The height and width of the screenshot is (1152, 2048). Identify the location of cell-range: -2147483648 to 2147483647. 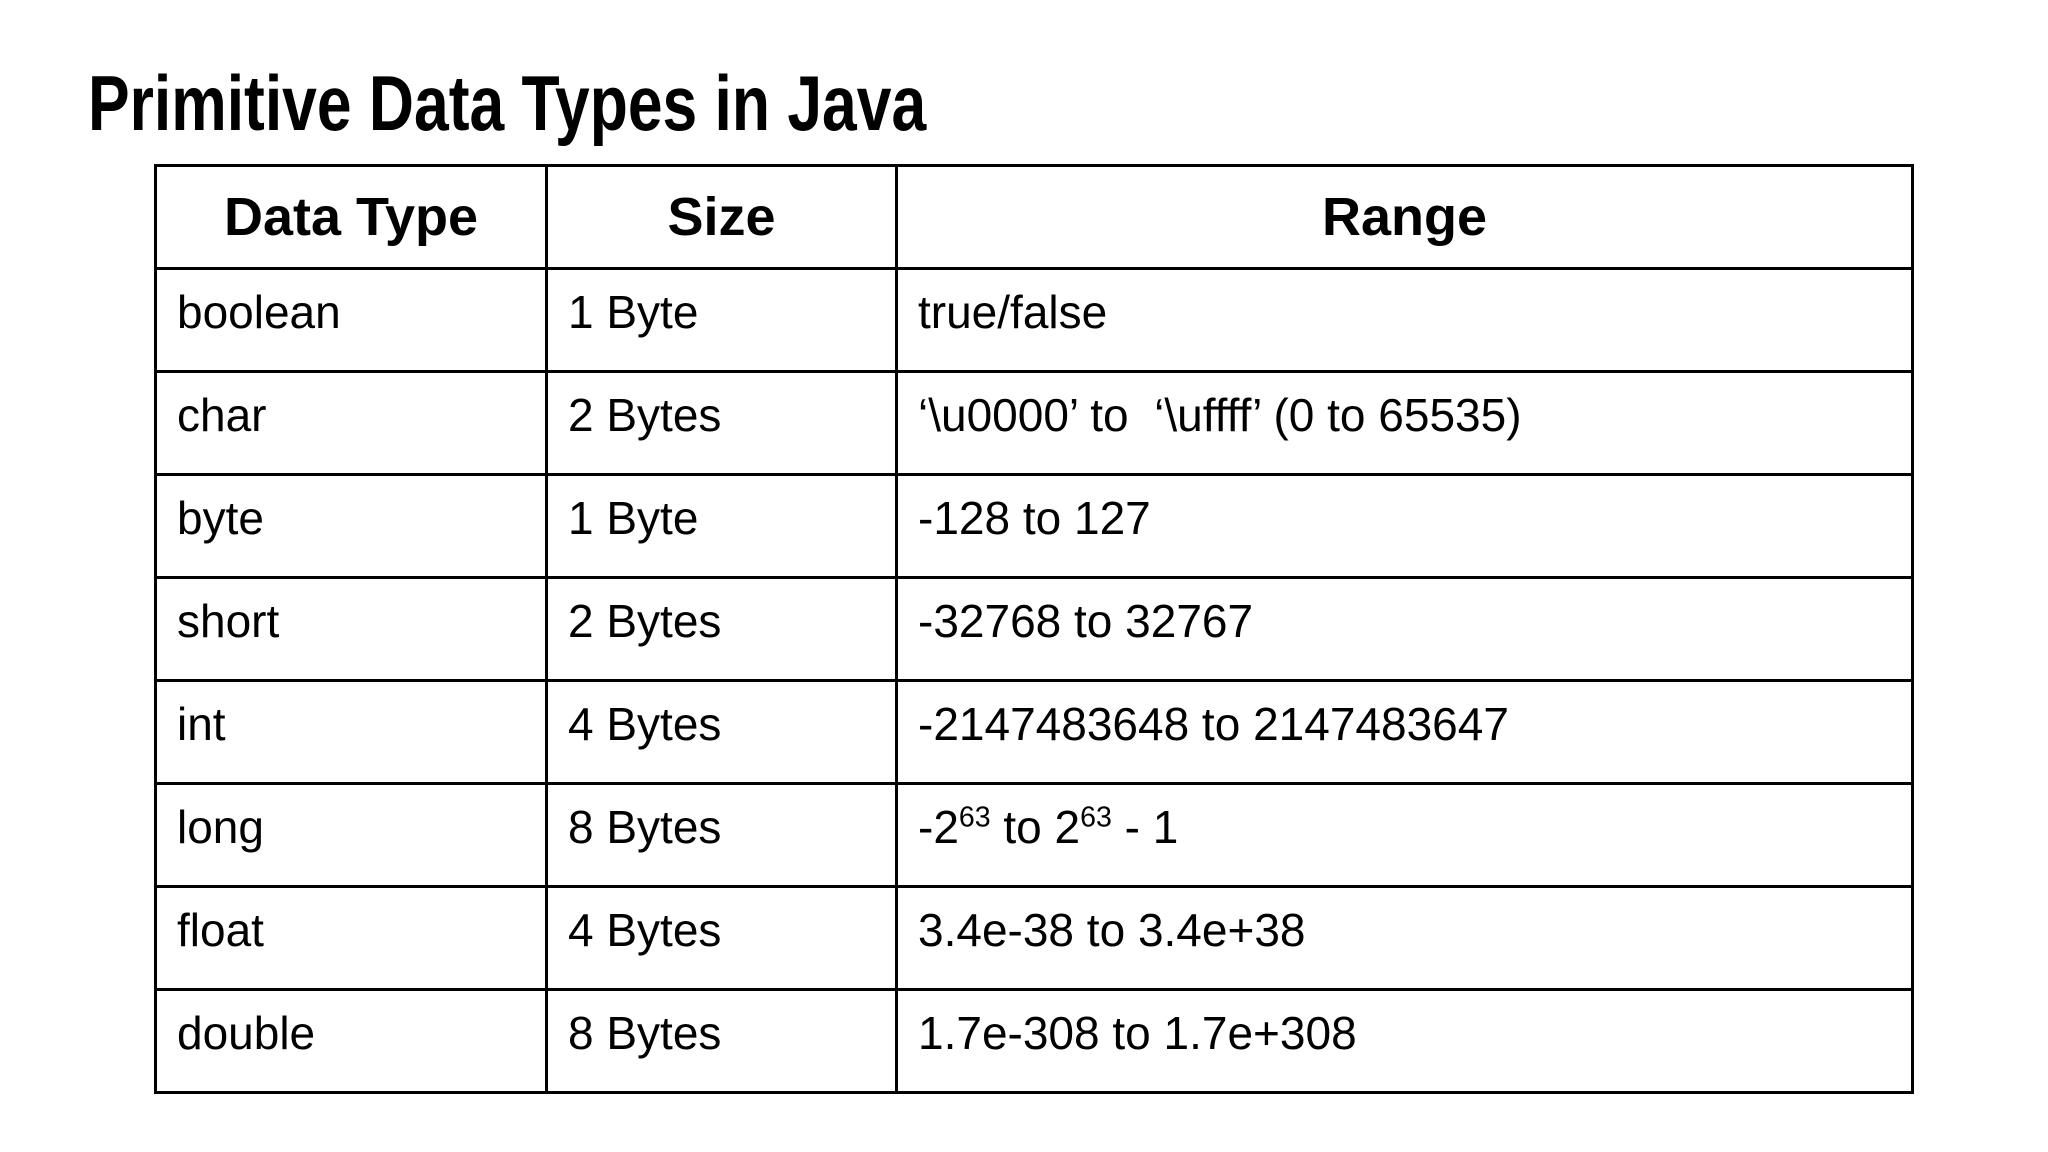
(1404, 732).